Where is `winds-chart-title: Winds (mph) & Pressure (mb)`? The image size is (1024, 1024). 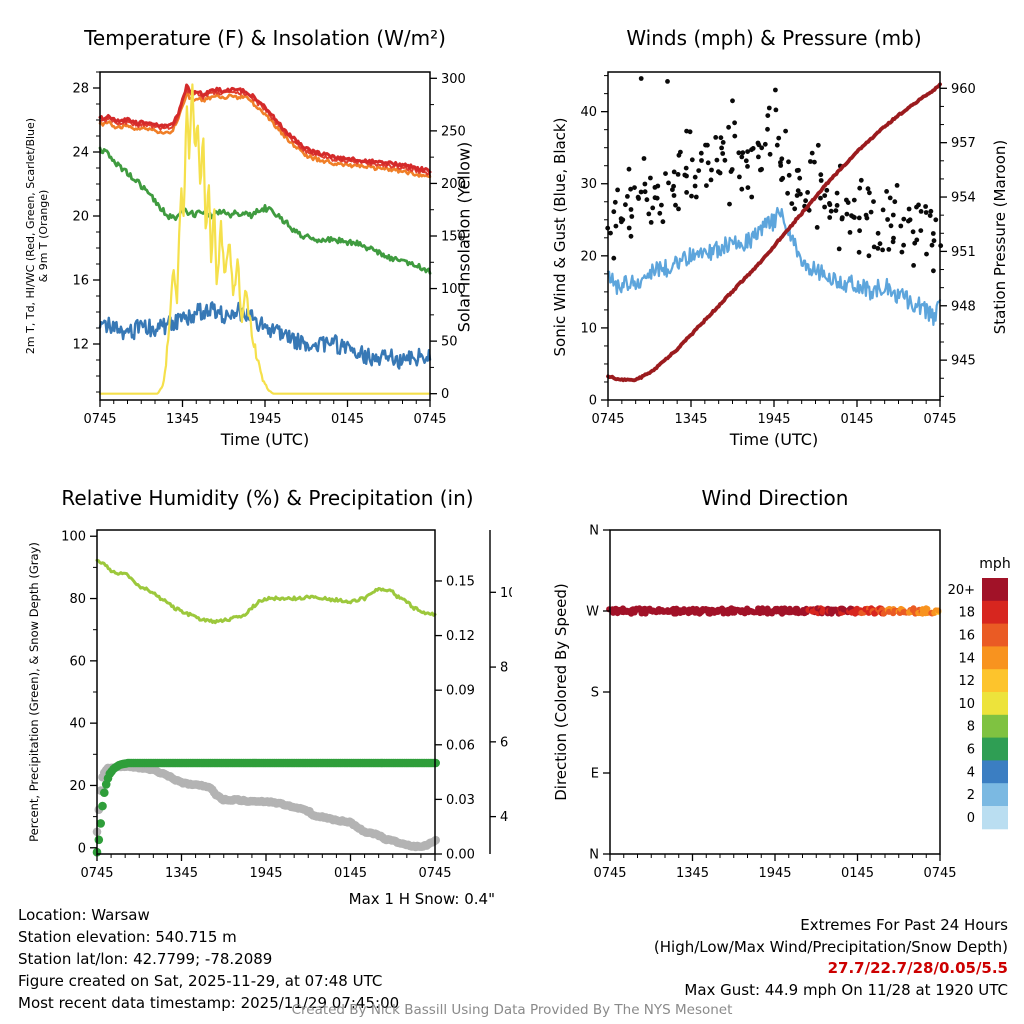 winds-chart-title: Winds (mph) & Pressure (mb) is located at coordinates (774, 38).